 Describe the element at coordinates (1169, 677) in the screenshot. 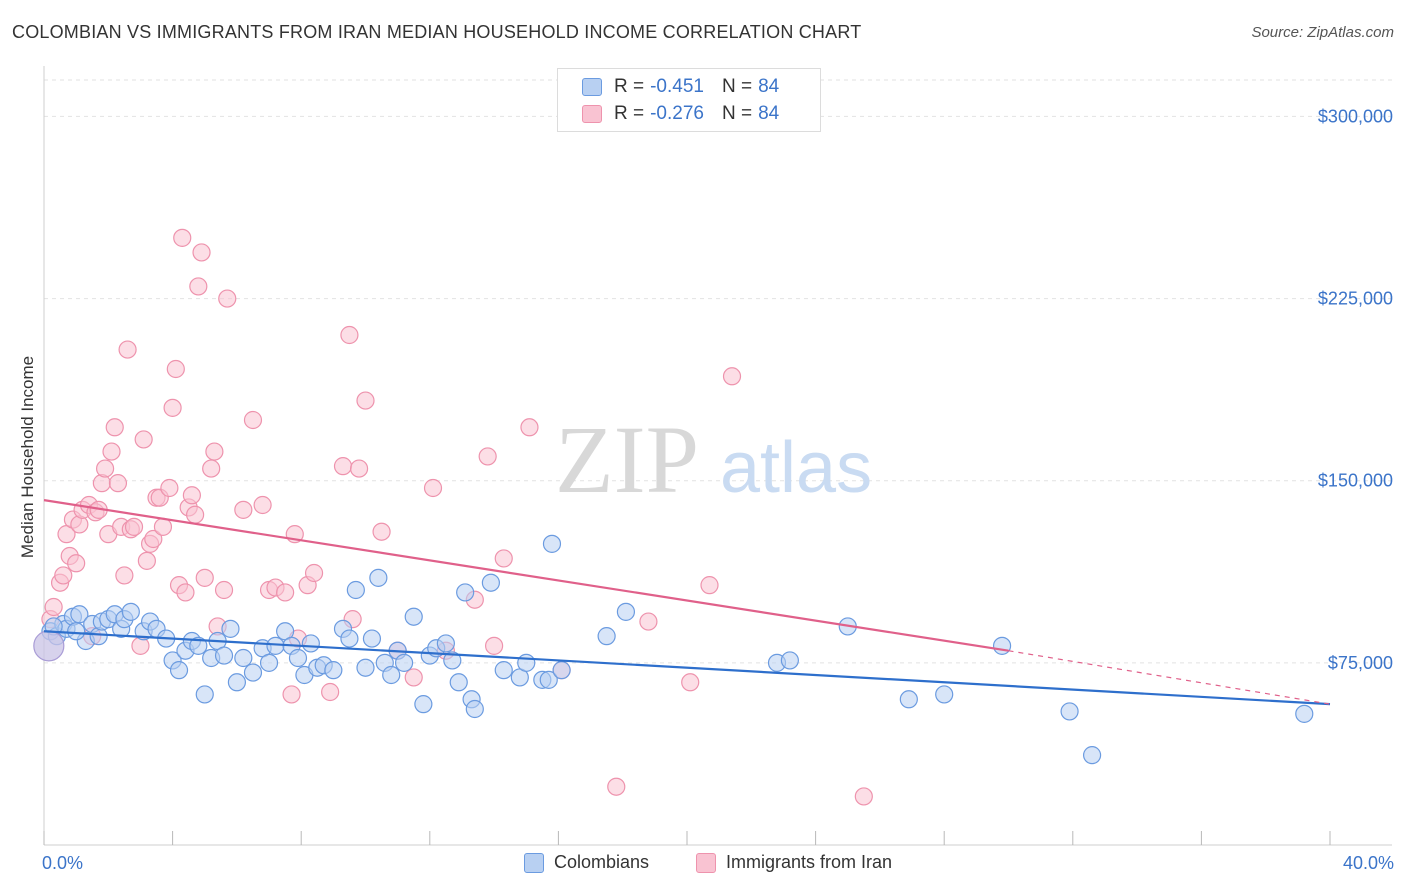

I see `trend-line-iran-extension` at that location.